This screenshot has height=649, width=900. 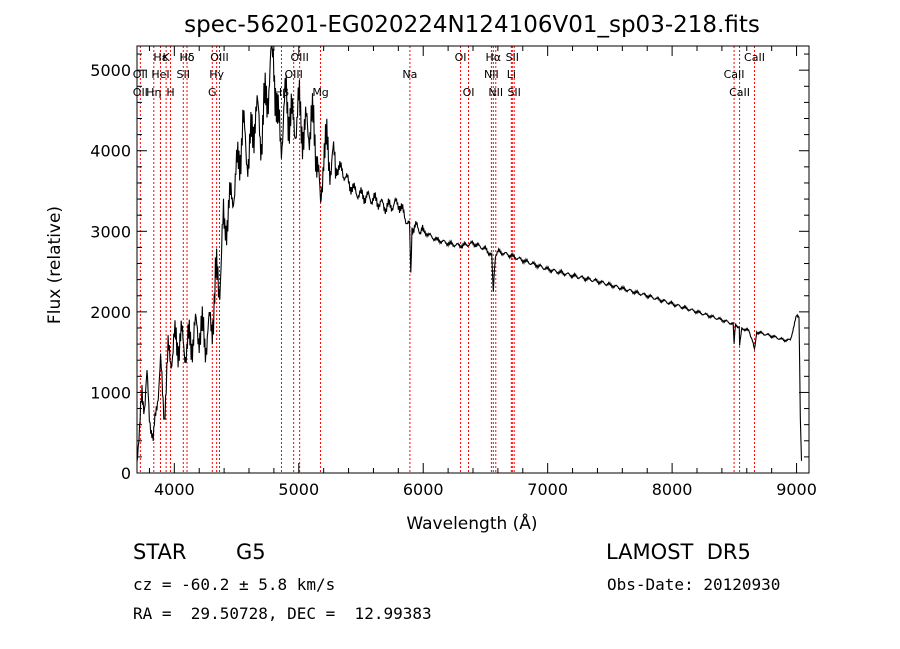 I want to click on x-tick-label: 7000, so click(x=547, y=489).